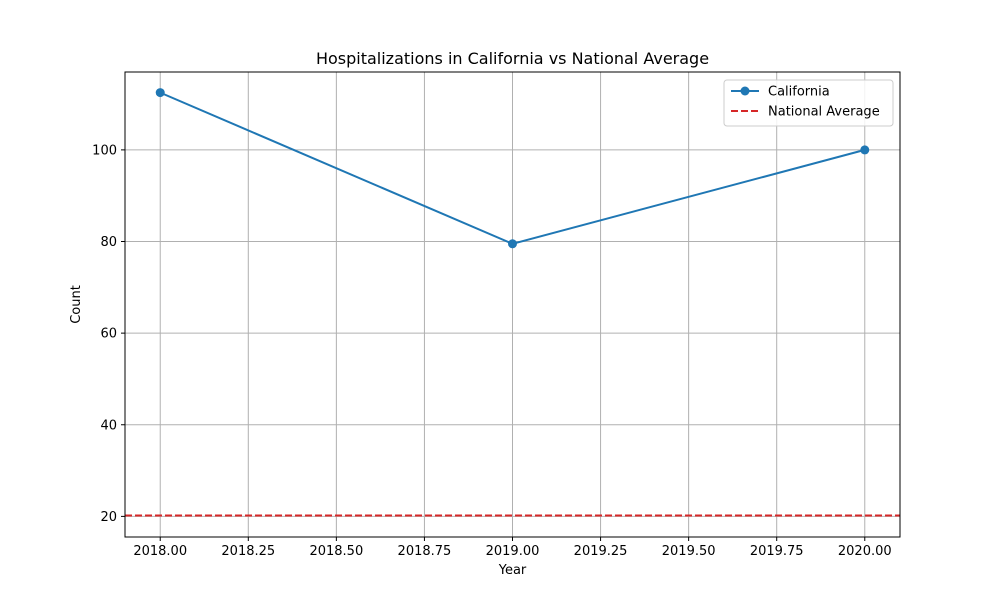  I want to click on x-tick-label: 2020.00, so click(865, 551).